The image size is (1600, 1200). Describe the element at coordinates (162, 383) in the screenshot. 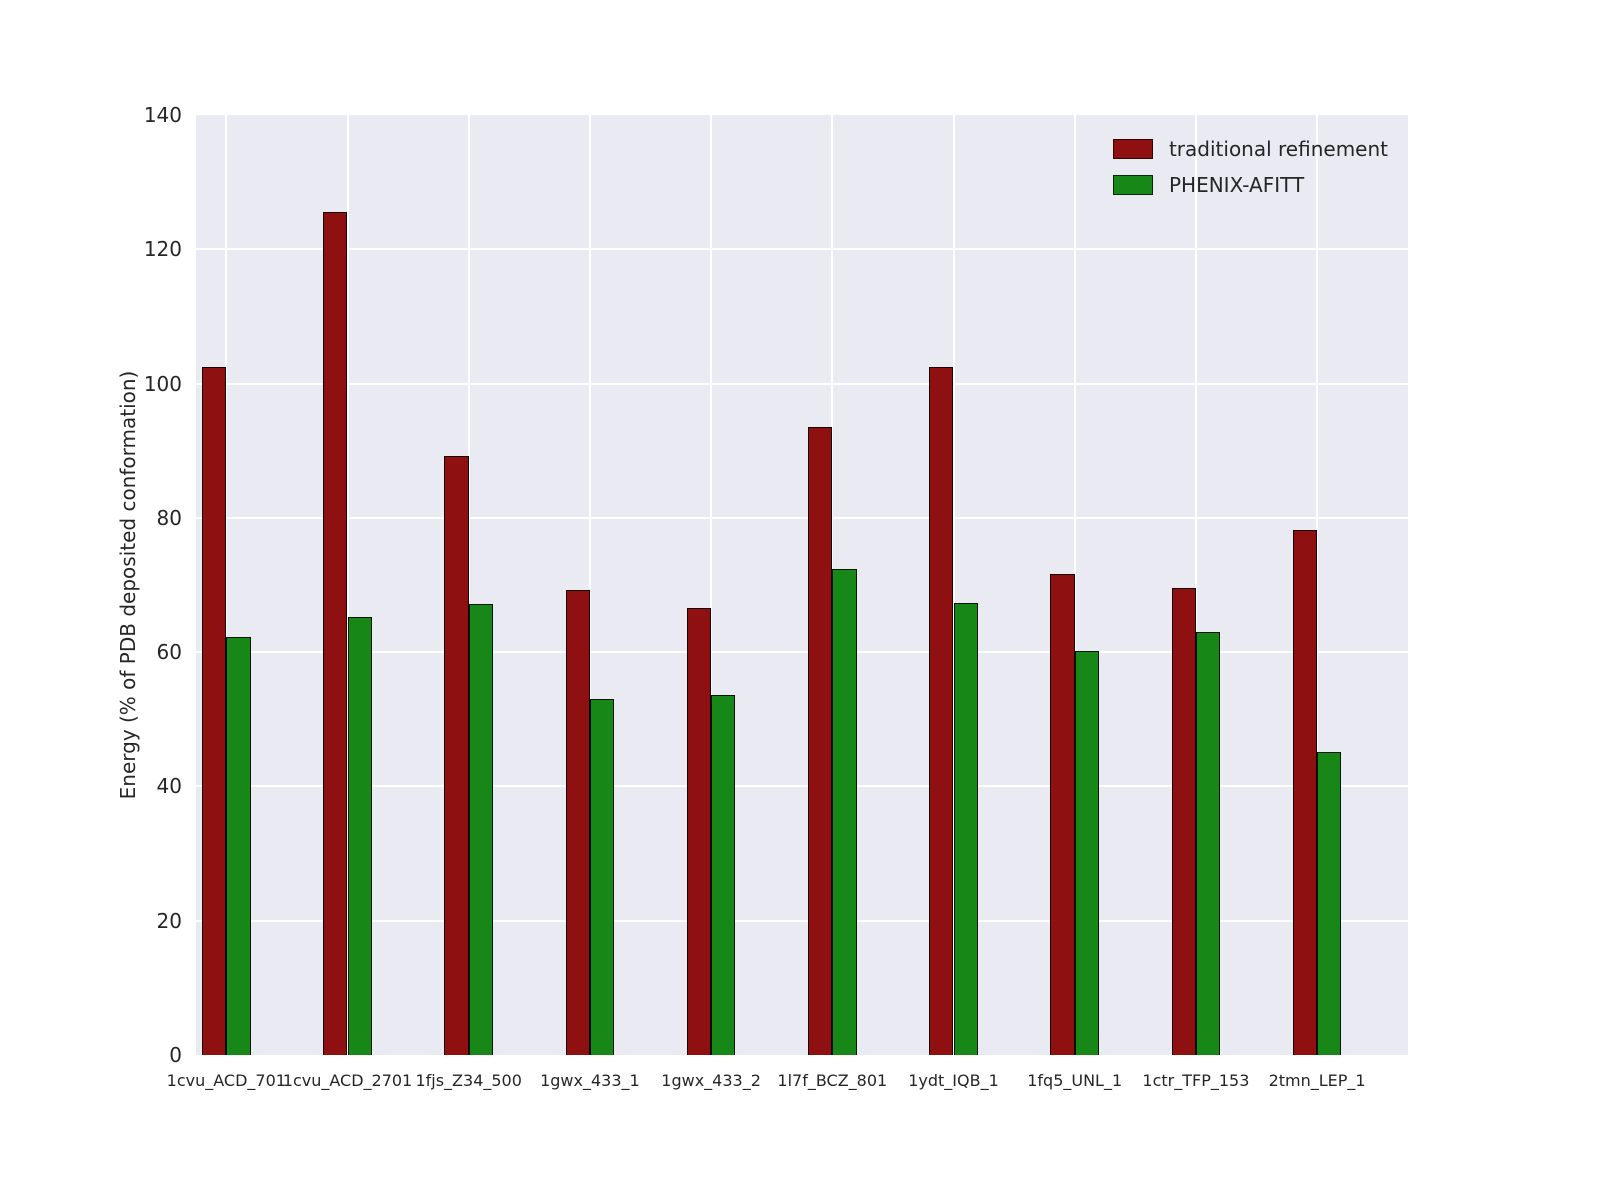

I see `y-tick-label-100: 100` at that location.